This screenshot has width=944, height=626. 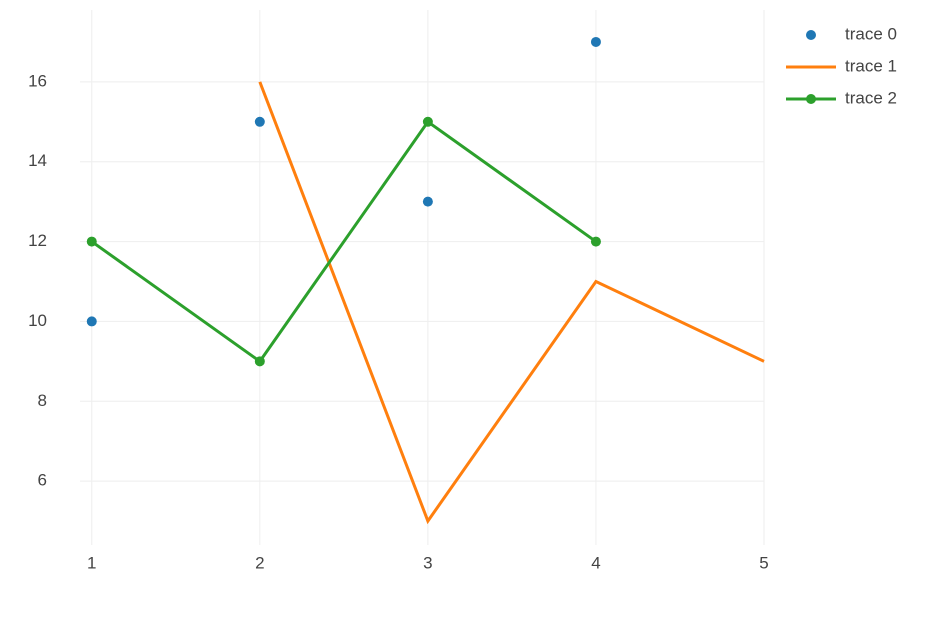 What do you see at coordinates (871, 97) in the screenshot?
I see `legend-label: trace 2` at bounding box center [871, 97].